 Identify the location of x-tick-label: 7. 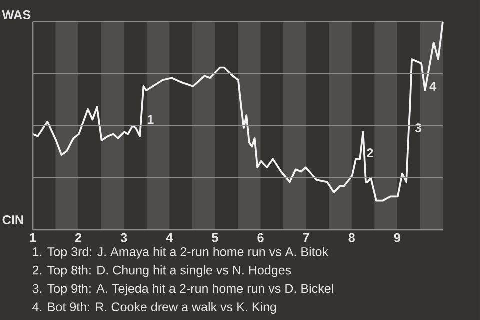
(306, 237).